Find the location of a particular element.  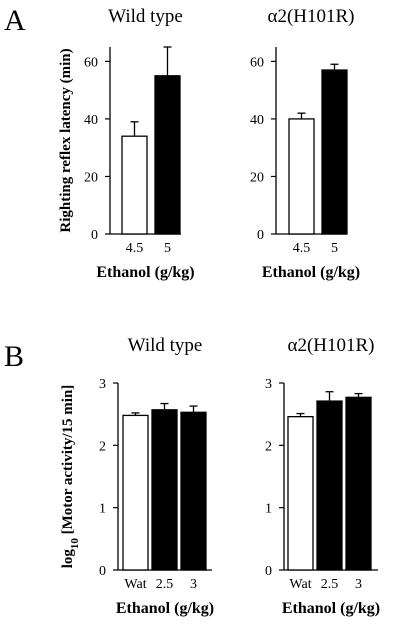

chart-4: α2(H101R) 0 1 2 3 Wat 2.5 3 Ethanol (g/kg) is located at coordinates (322, 476).